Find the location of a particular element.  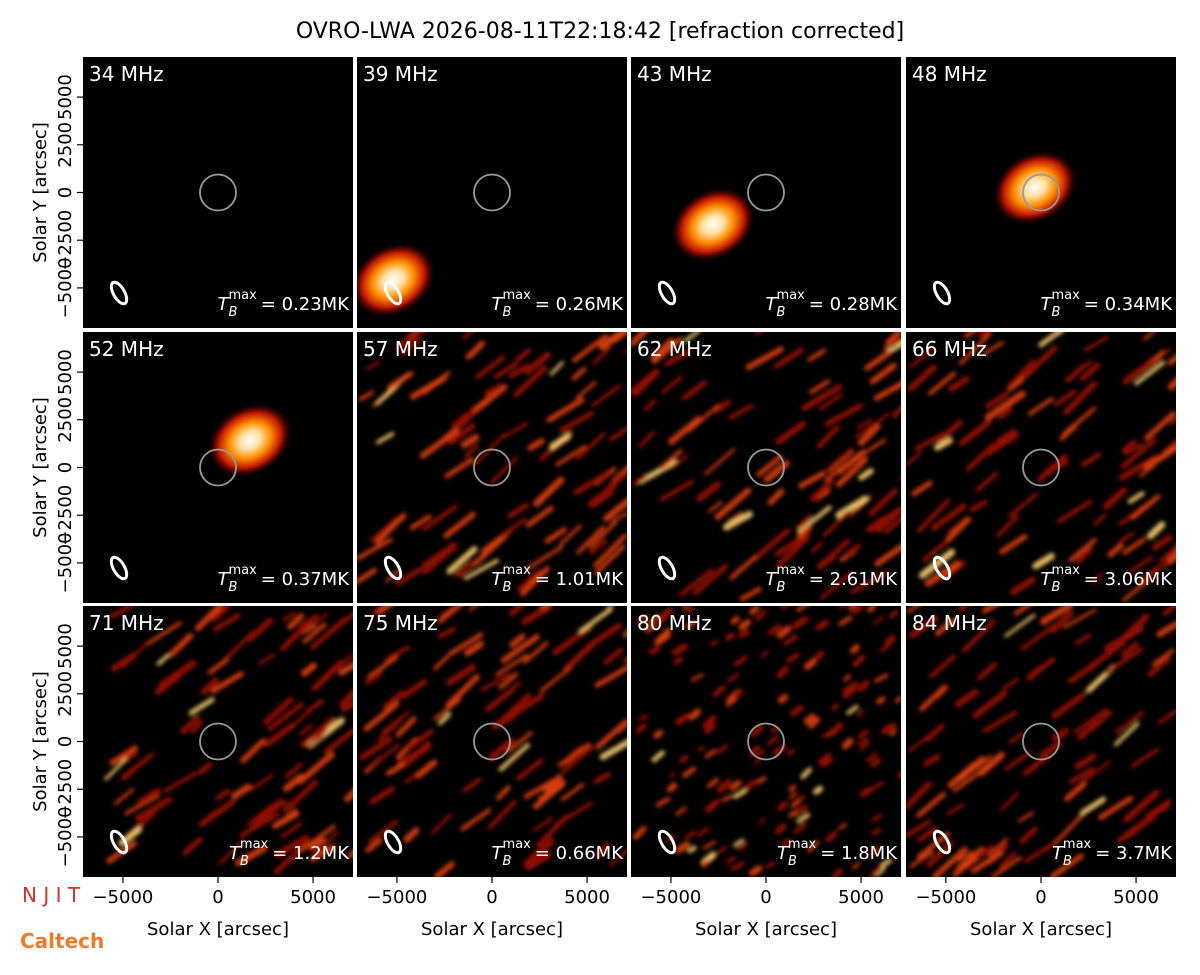

tb-max-label: TBmax = 0.34MK is located at coordinates (1107, 304).